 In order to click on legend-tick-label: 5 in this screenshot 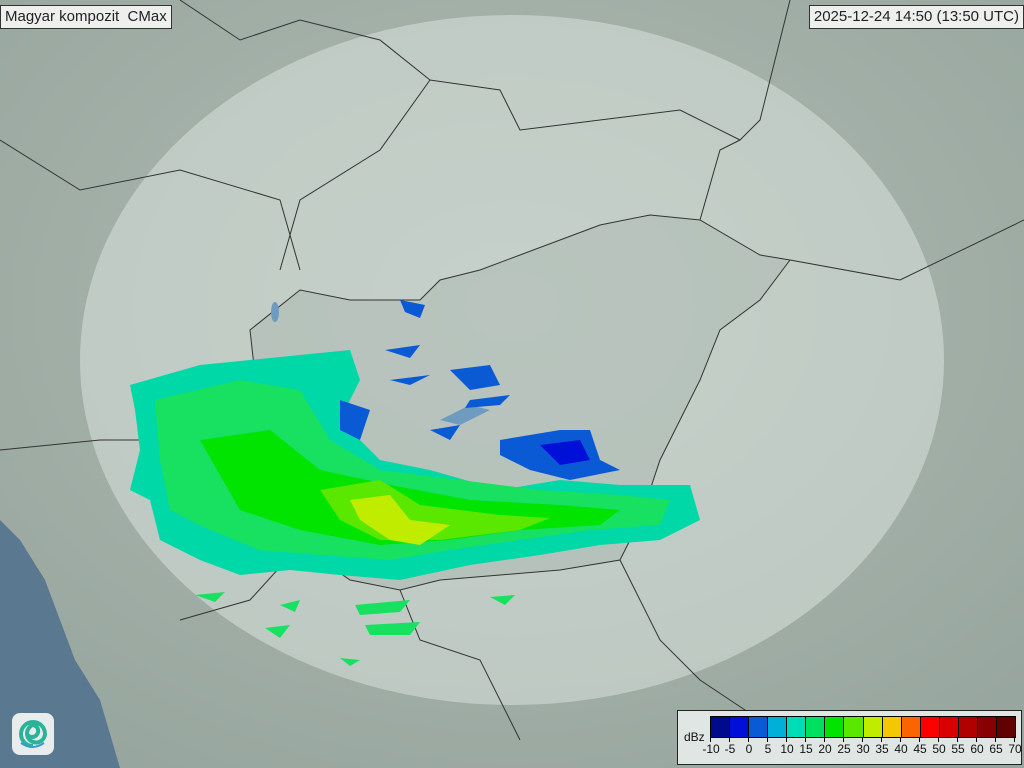, I will do `click(768, 749)`.